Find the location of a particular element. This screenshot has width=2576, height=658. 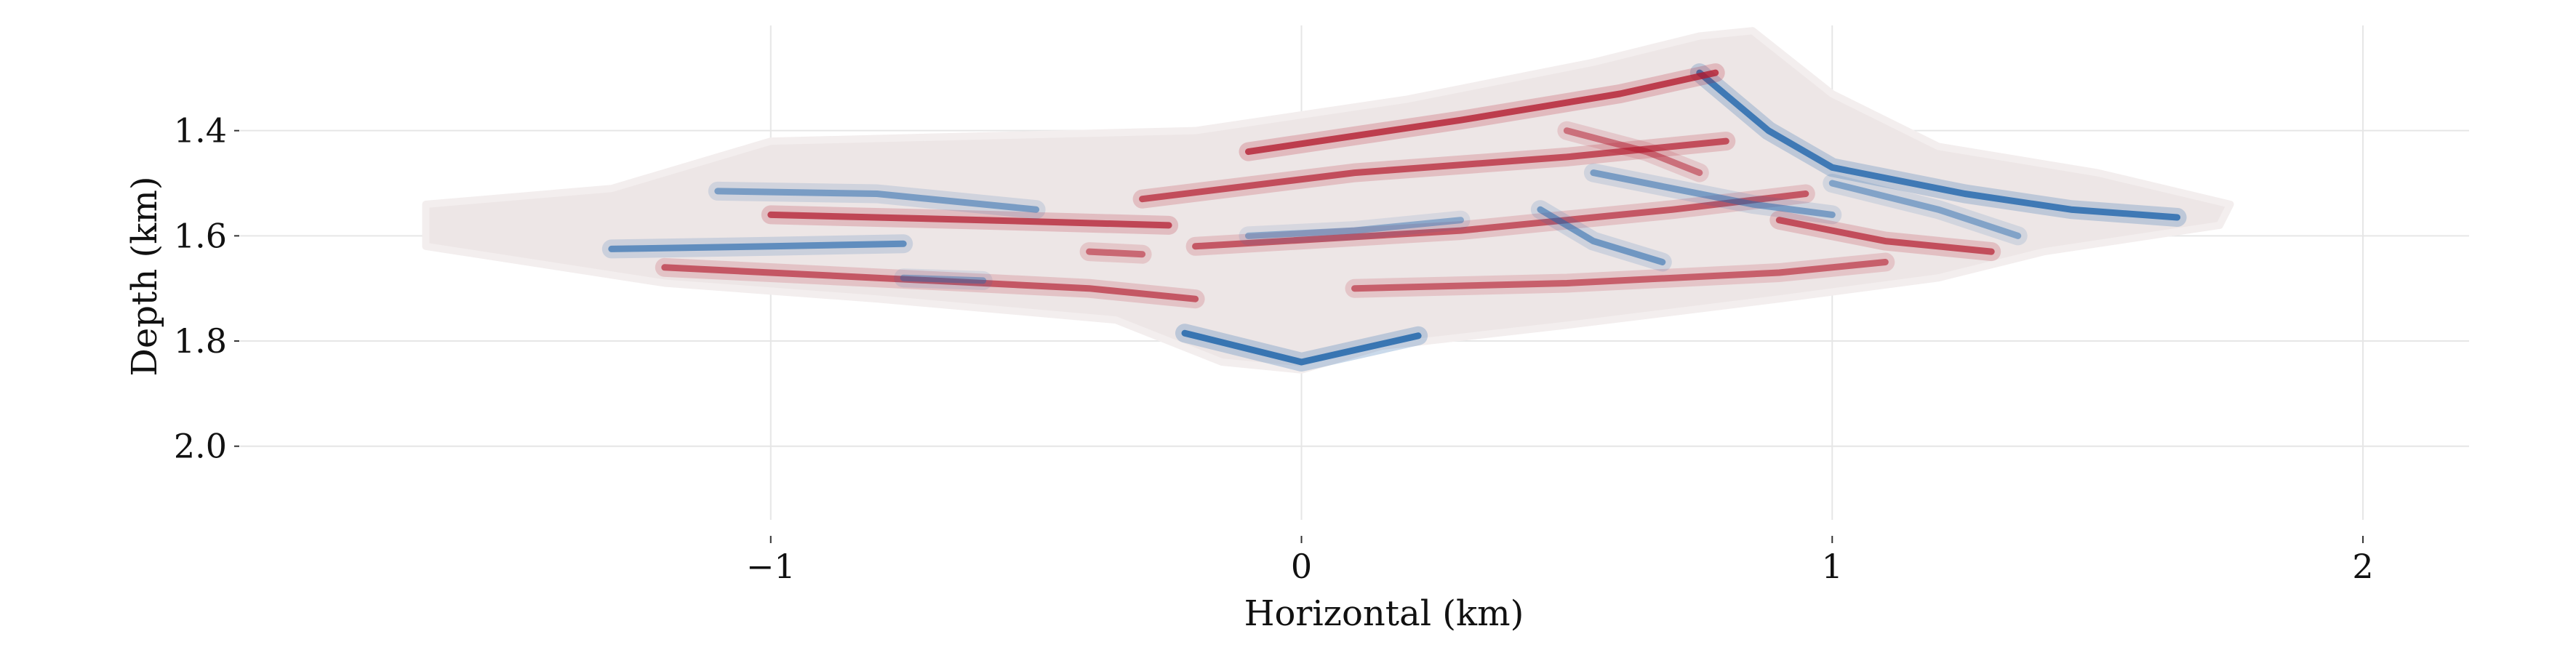

x-axis-label: Horizontal (km) is located at coordinates (1384, 613).